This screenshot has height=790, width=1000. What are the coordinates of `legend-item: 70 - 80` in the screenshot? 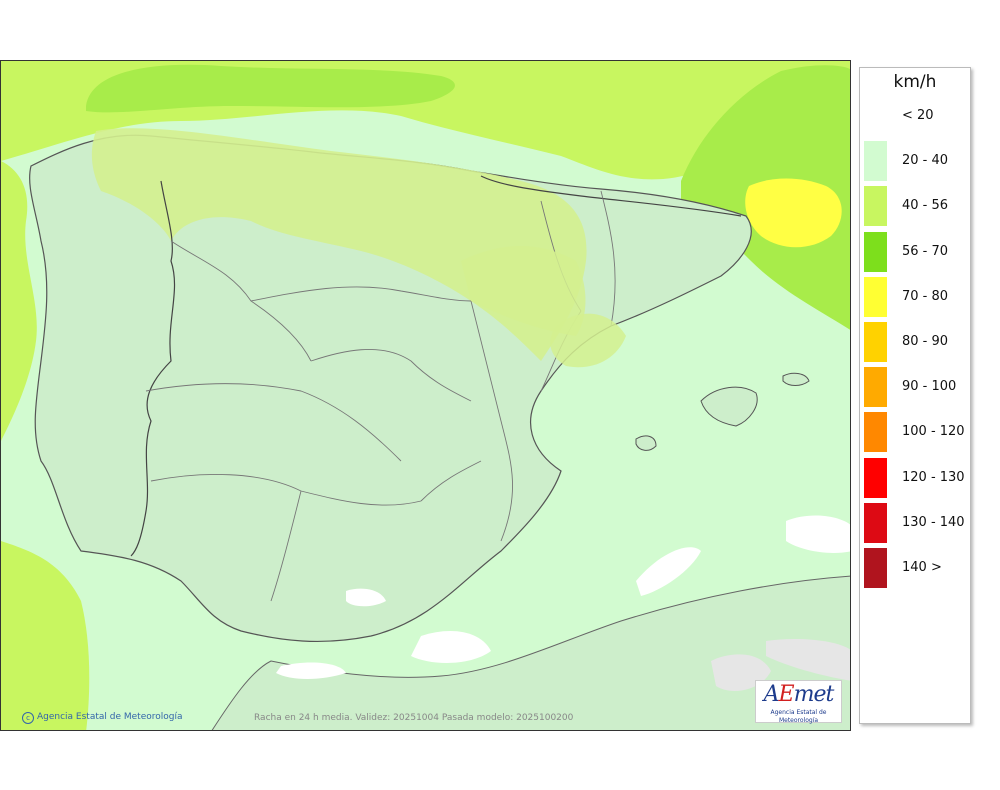 It's located at (917, 296).